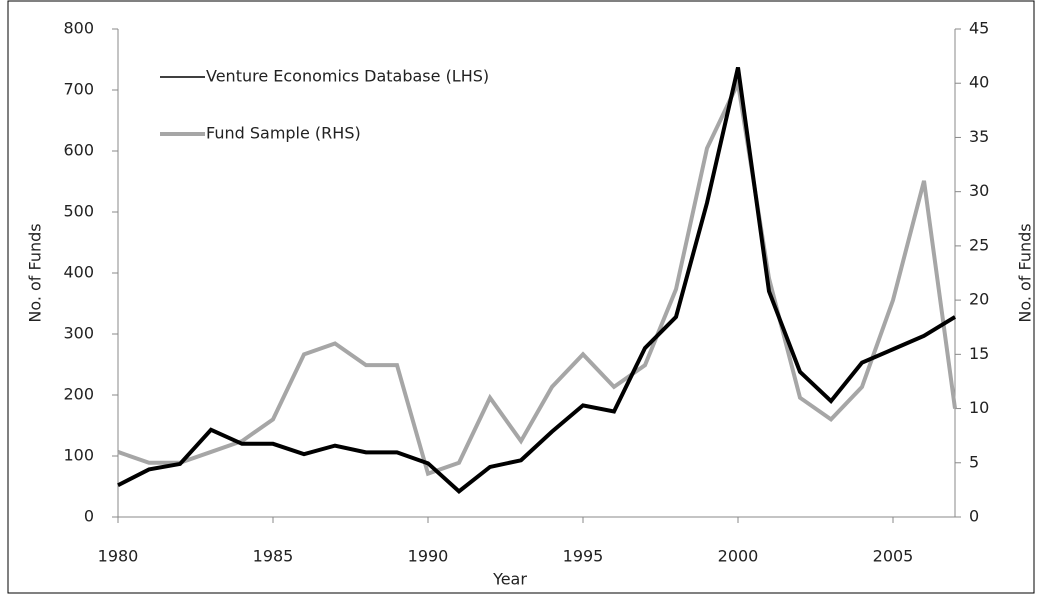 The image size is (1040, 595). Describe the element at coordinates (979, 82) in the screenshot. I see `y2-tick-label: 40` at that location.